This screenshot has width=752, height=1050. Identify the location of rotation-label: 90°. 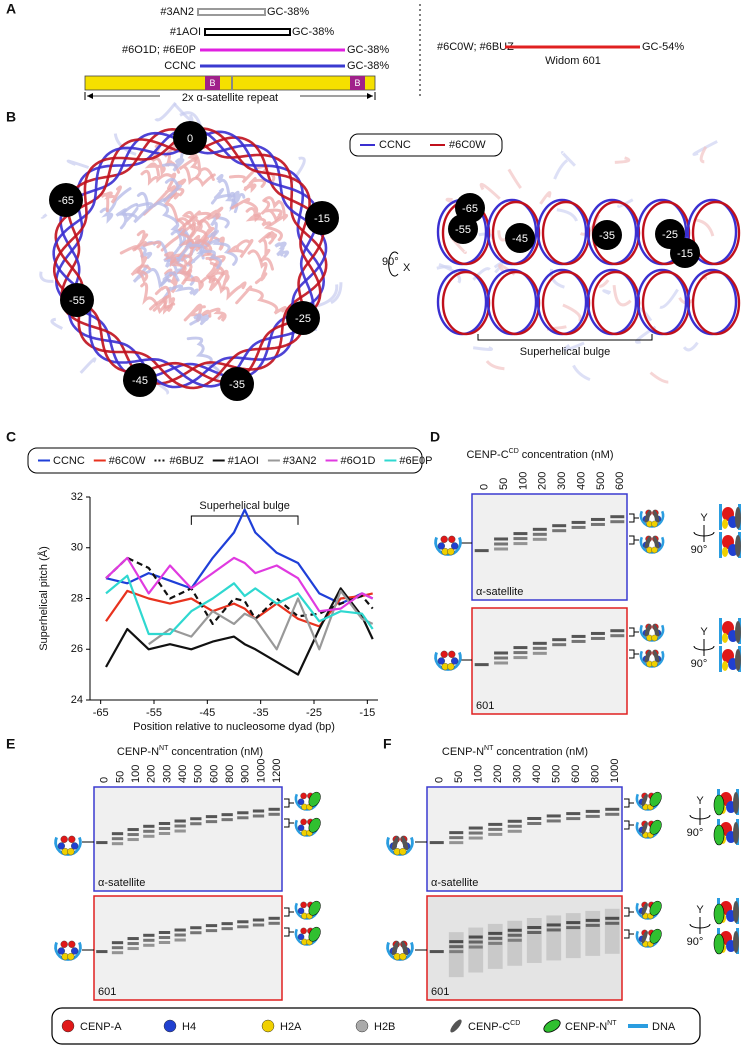
(695, 833).